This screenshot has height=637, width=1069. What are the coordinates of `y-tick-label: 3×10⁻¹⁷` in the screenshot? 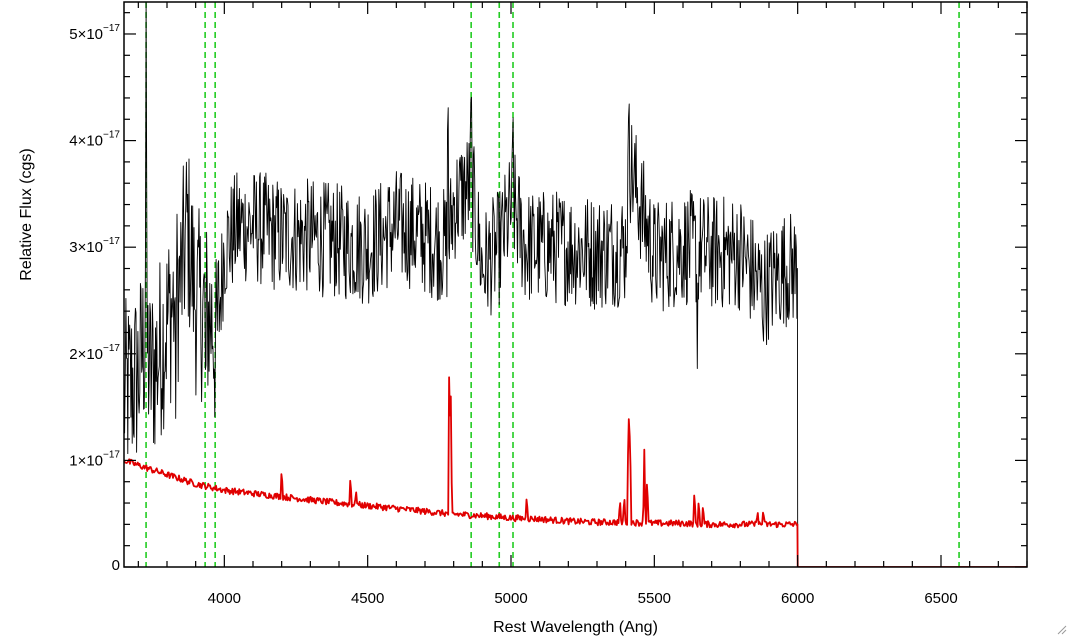 It's located at (94, 246).